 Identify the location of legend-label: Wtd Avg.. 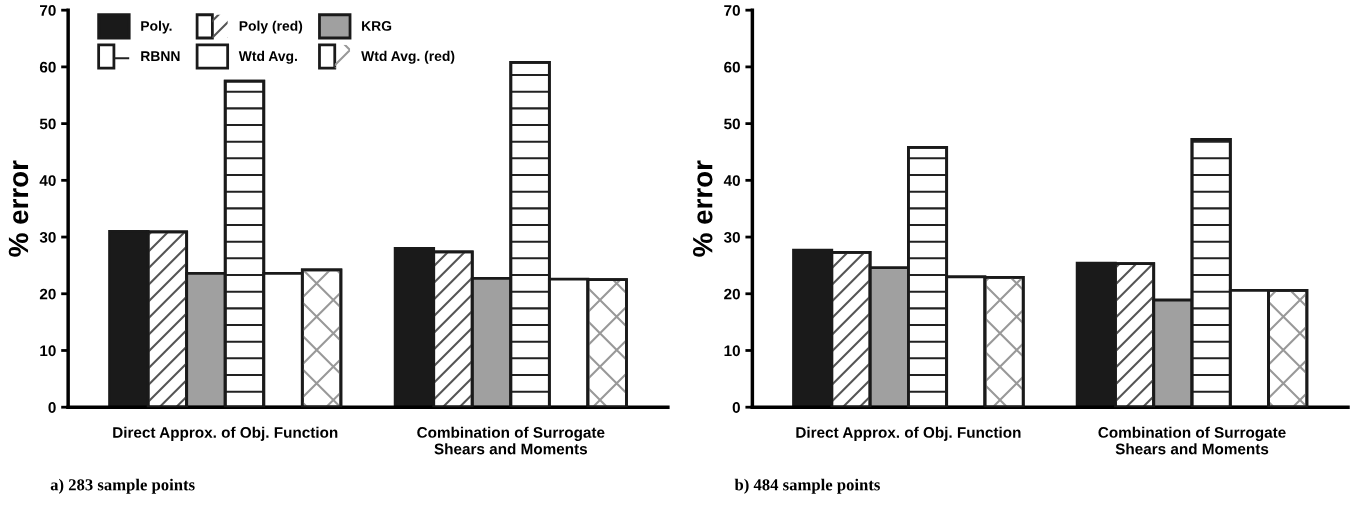
(267, 57).